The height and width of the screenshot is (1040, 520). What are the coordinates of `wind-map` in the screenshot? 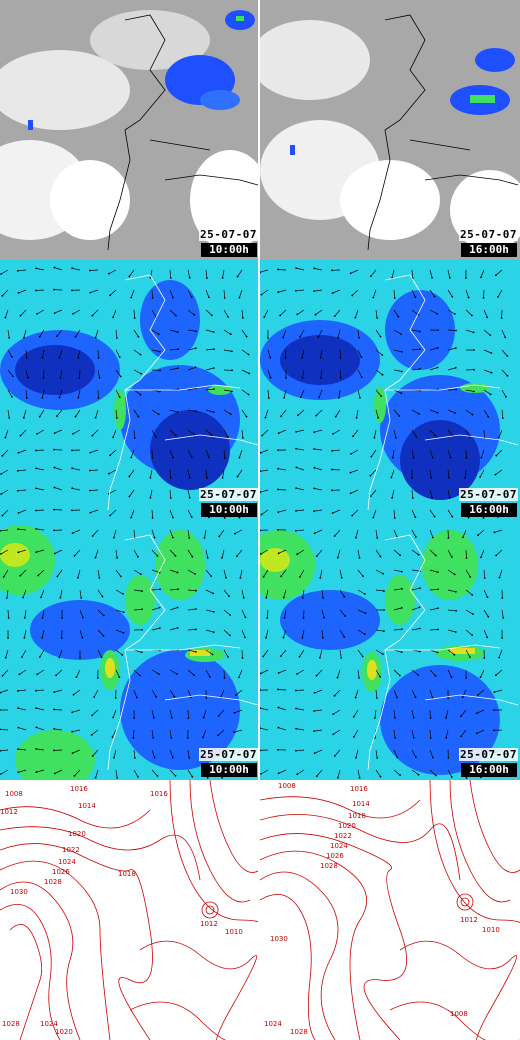 It's located at (130, 390).